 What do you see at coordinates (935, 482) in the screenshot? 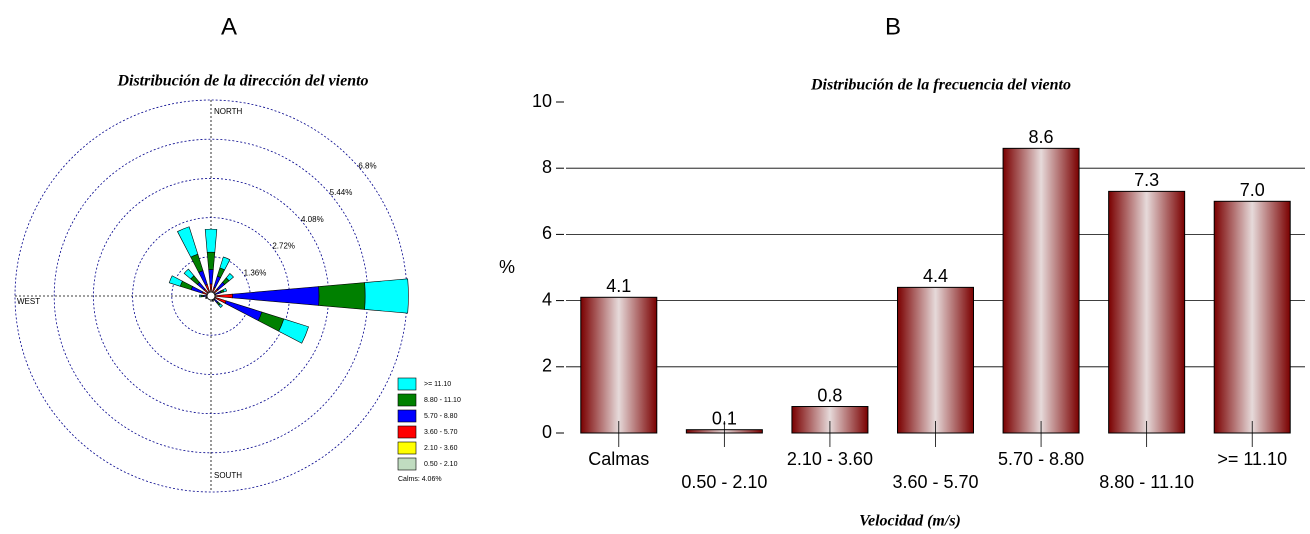
I see `x-tick-label: 3.60 - 5.70` at bounding box center [935, 482].